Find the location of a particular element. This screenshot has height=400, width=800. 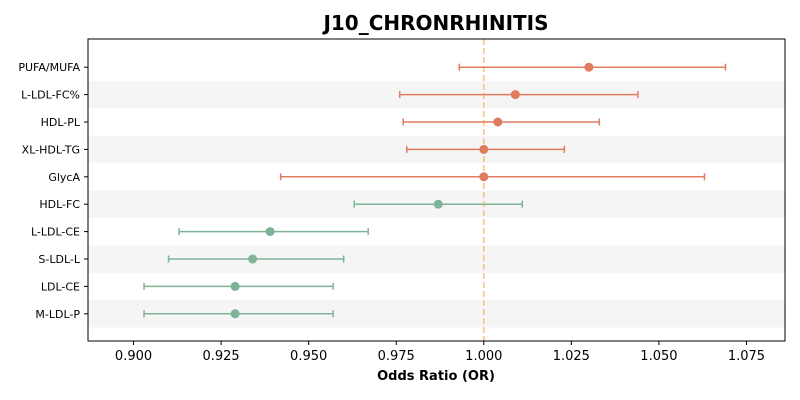

row-hdl-pl is located at coordinates (501, 122).